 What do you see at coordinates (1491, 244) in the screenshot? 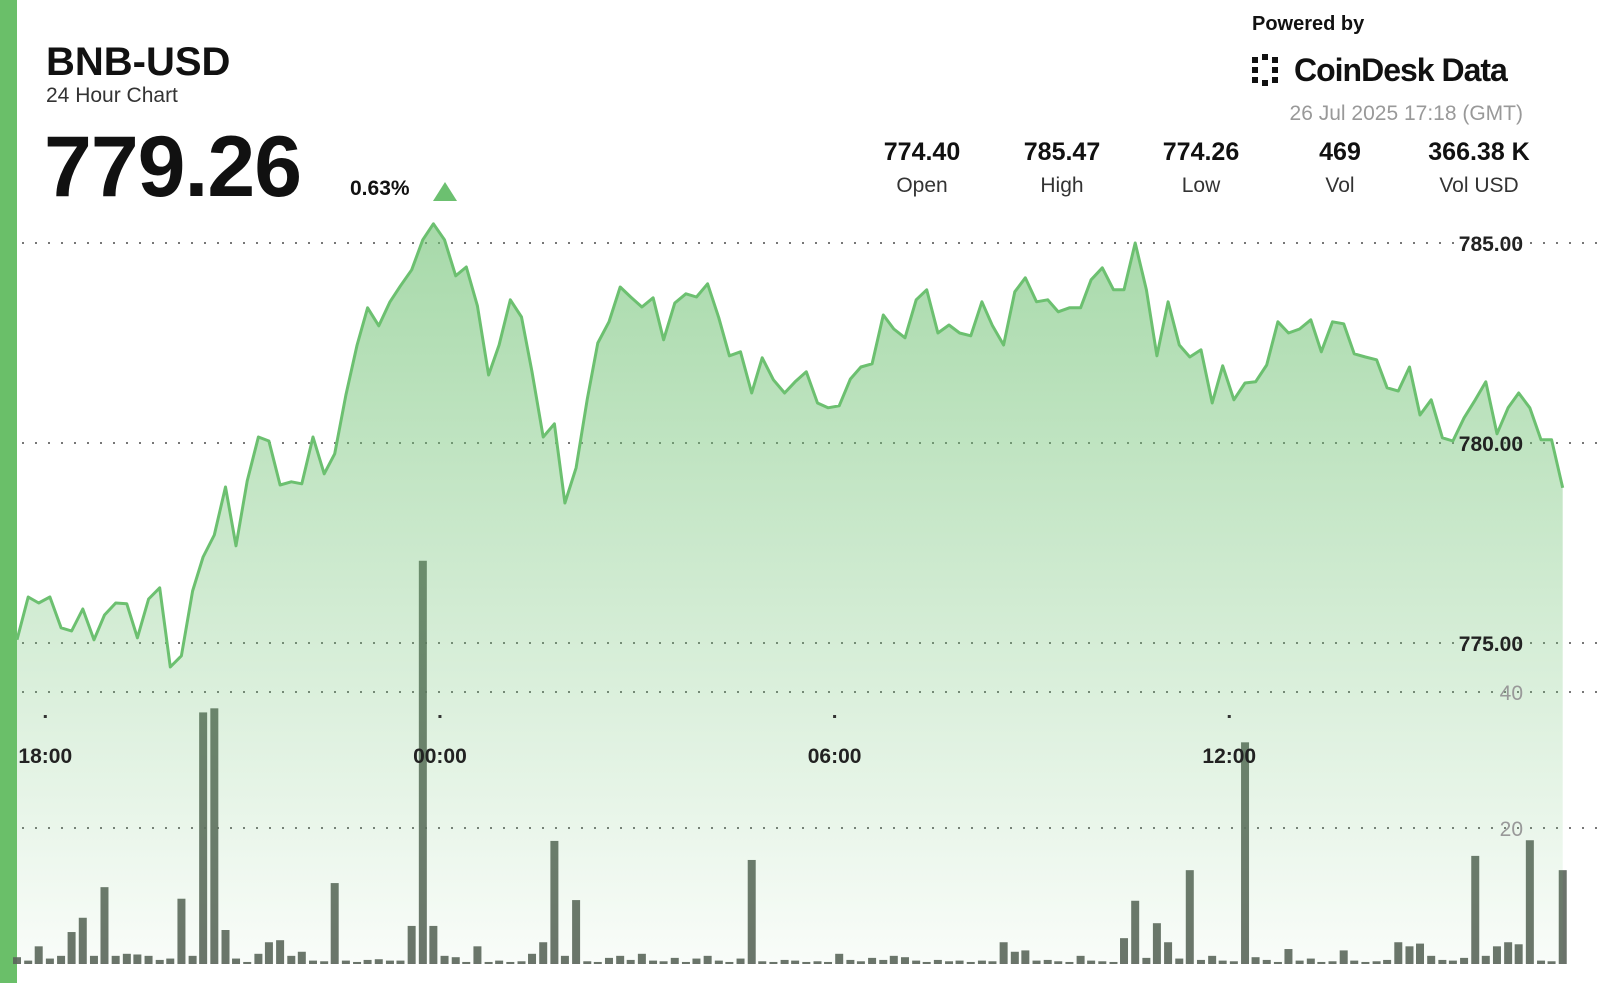
I see `y-tick-label: 785.00` at bounding box center [1491, 244].